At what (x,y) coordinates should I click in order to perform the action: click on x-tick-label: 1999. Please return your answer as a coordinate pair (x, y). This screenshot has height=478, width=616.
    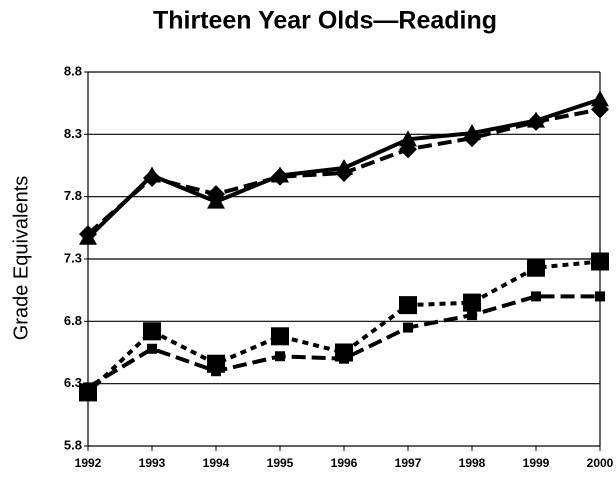
    Looking at the image, I should click on (536, 463).